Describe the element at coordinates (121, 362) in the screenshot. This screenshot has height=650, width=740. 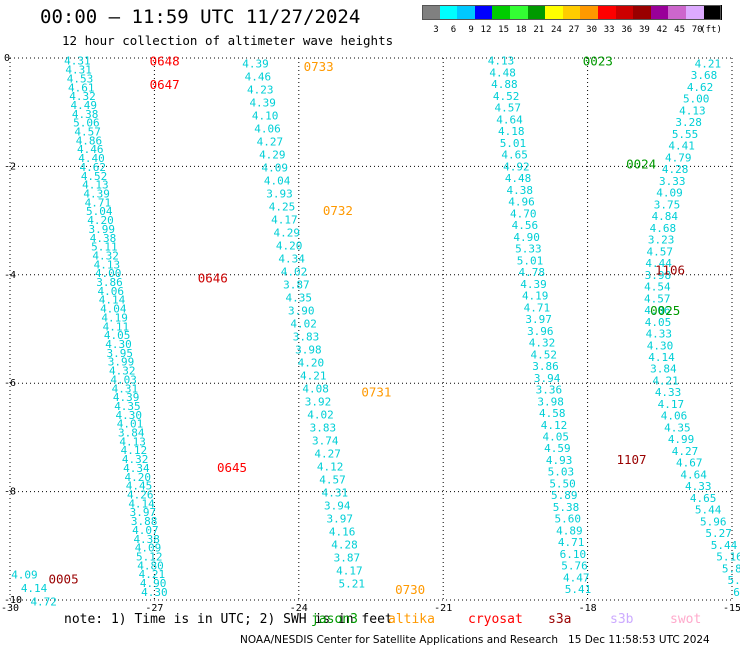
I see `wave-height-value: 3.99` at that location.